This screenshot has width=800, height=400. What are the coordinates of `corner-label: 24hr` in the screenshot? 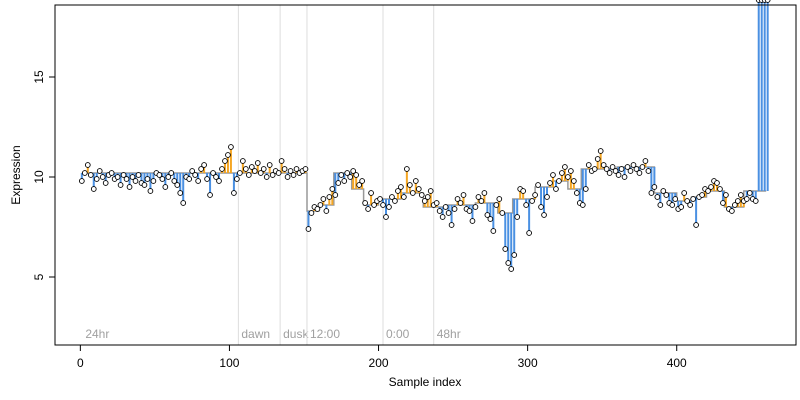 It's located at (97, 334).